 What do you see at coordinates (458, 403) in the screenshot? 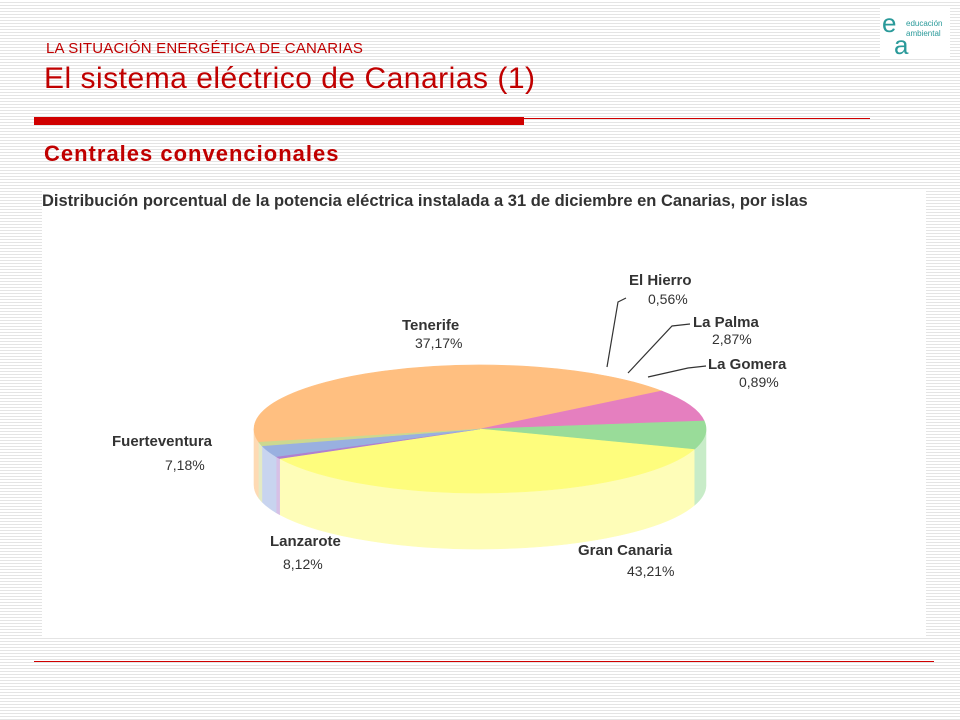
I see `pie-slice-gran-canaria` at bounding box center [458, 403].